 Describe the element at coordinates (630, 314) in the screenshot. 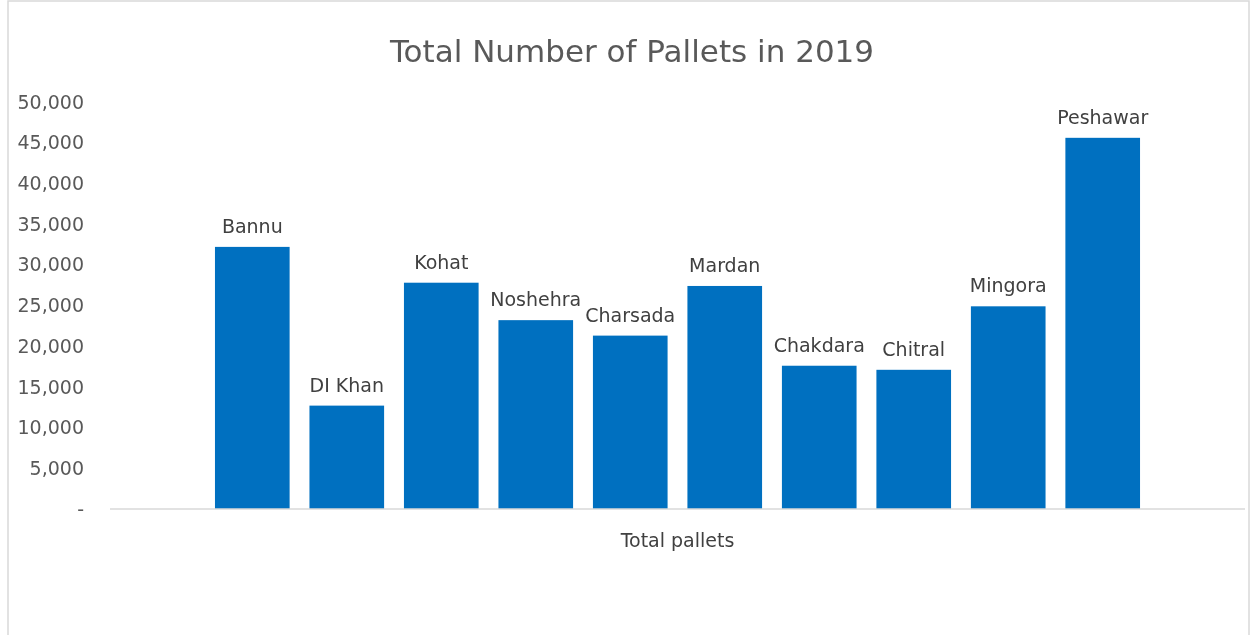

I see `series-label: Charsada` at that location.